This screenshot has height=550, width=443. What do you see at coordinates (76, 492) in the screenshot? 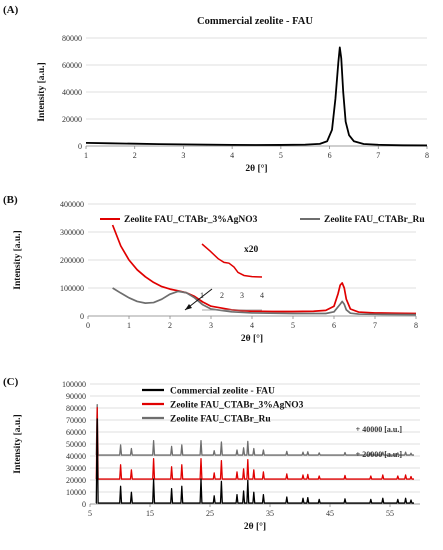
I see `y-tick-label: 10000` at bounding box center [76, 492].